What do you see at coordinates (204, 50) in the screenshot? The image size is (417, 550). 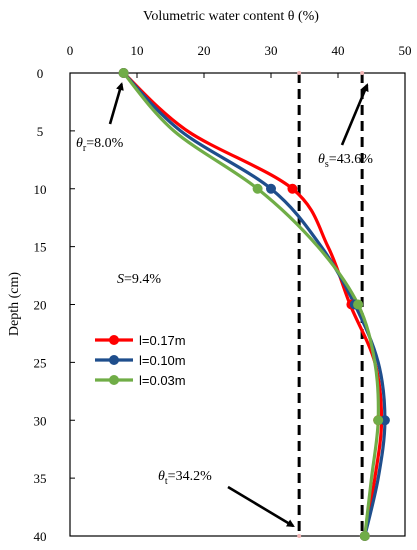 I see `x-tick-label: 20` at bounding box center [204, 50].